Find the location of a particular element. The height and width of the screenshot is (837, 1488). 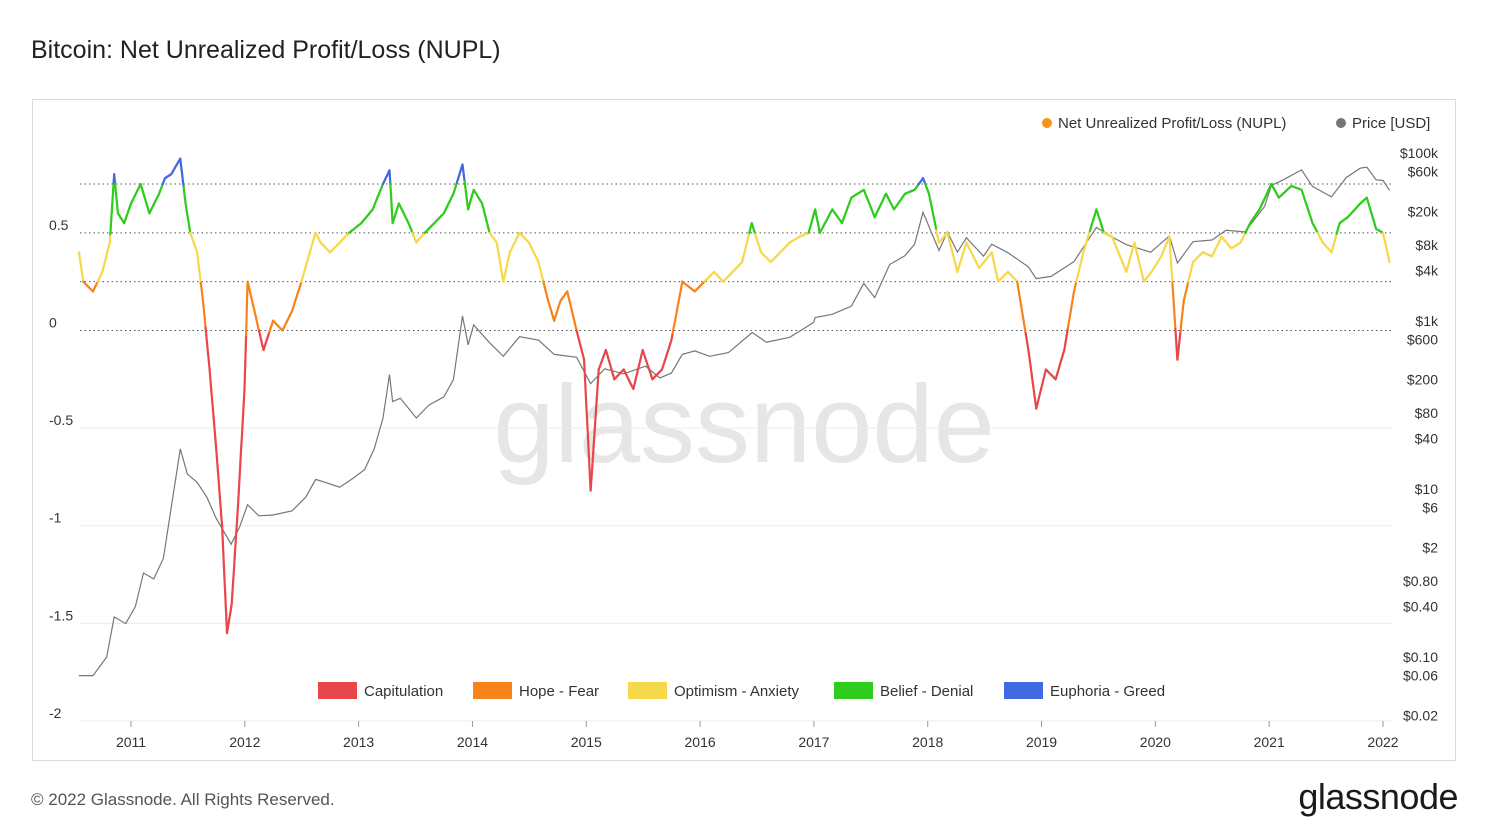

y-right-tick-label: $0.02 is located at coordinates (1420, 716).